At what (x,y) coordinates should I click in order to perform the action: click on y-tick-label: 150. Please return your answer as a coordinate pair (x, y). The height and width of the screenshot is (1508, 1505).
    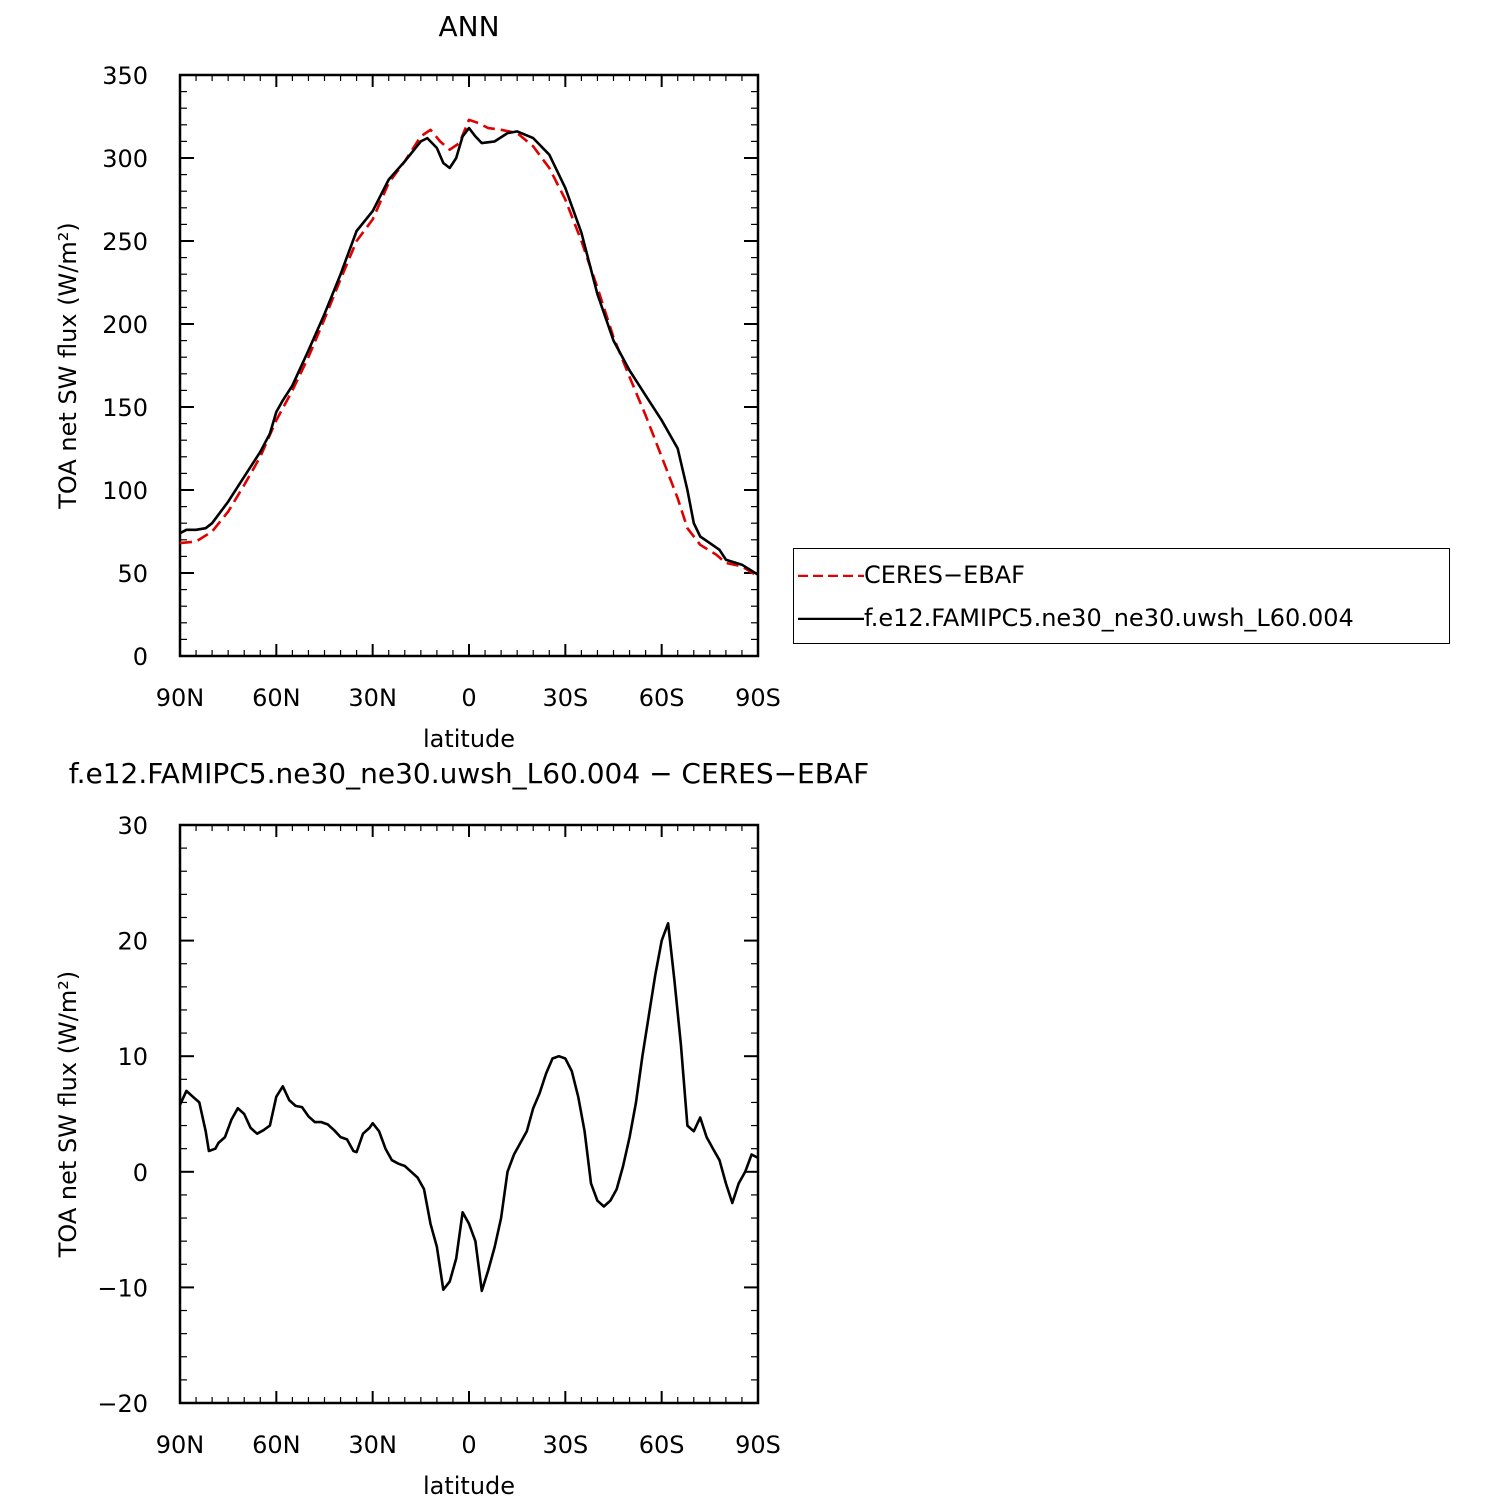
    Looking at the image, I should click on (125, 408).